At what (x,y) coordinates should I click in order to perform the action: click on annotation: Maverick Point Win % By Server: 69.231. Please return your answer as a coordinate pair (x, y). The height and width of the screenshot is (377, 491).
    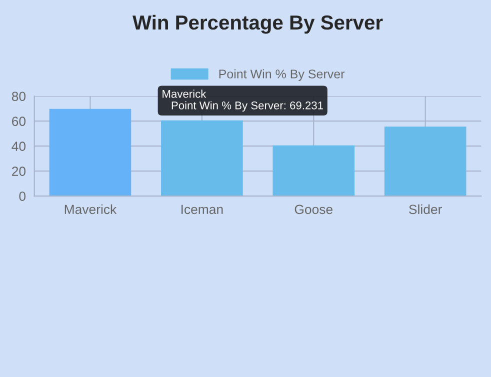
    Looking at the image, I should click on (242, 101).